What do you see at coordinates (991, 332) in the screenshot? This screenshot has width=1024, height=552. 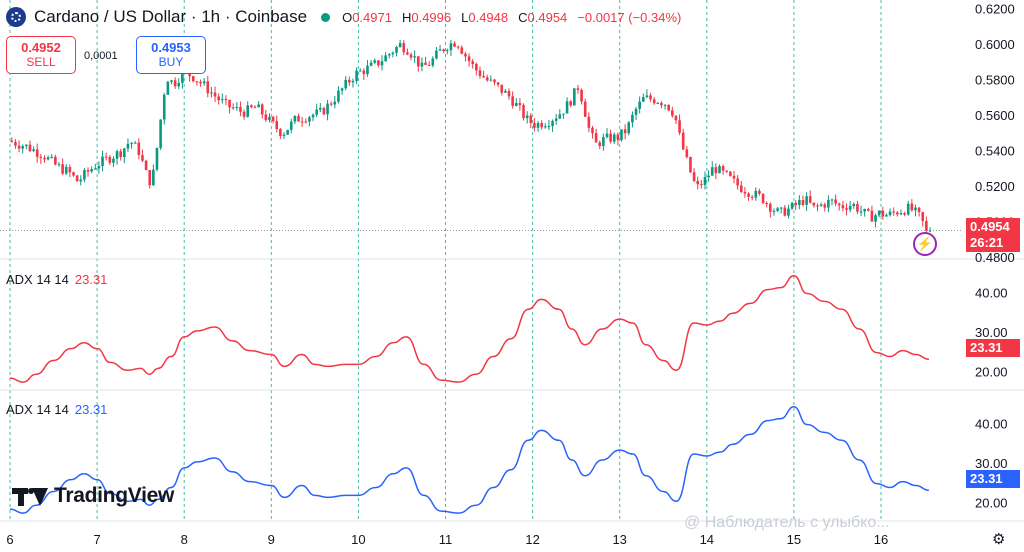 I see `adx-top-tick-label: 30.00` at bounding box center [991, 332].